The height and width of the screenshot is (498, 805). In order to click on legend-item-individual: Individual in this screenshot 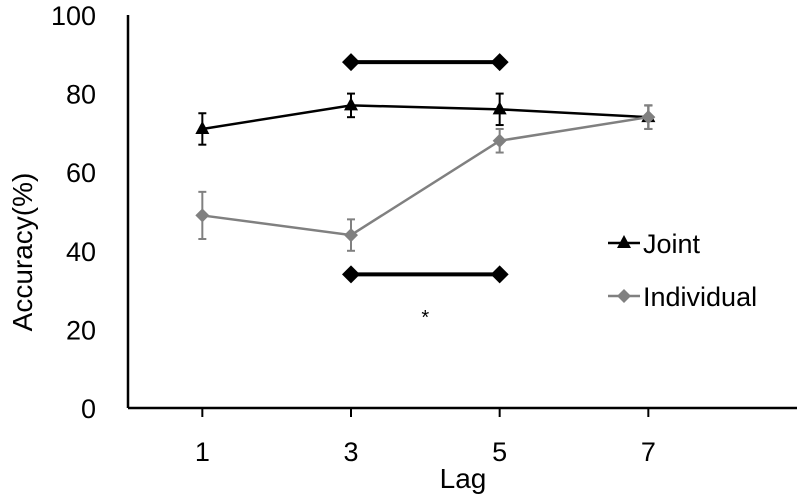, I will do `click(682, 297)`.